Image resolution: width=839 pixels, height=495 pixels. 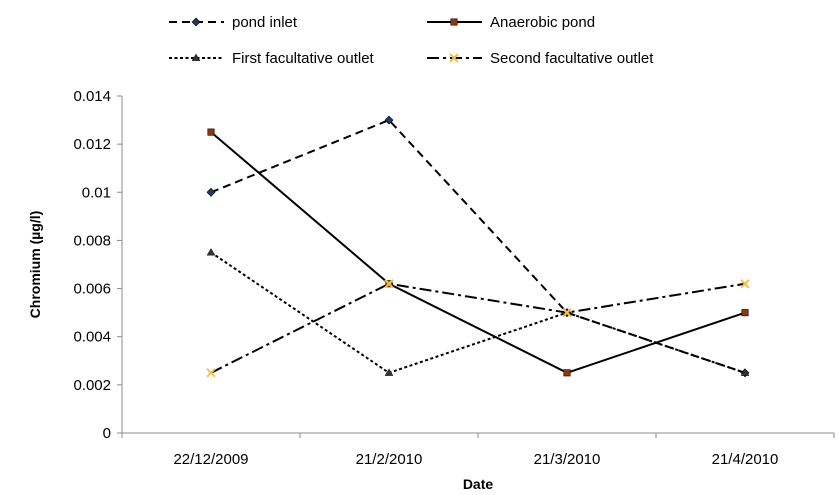 I want to click on y-tick-label: 0.004, so click(x=92, y=337).